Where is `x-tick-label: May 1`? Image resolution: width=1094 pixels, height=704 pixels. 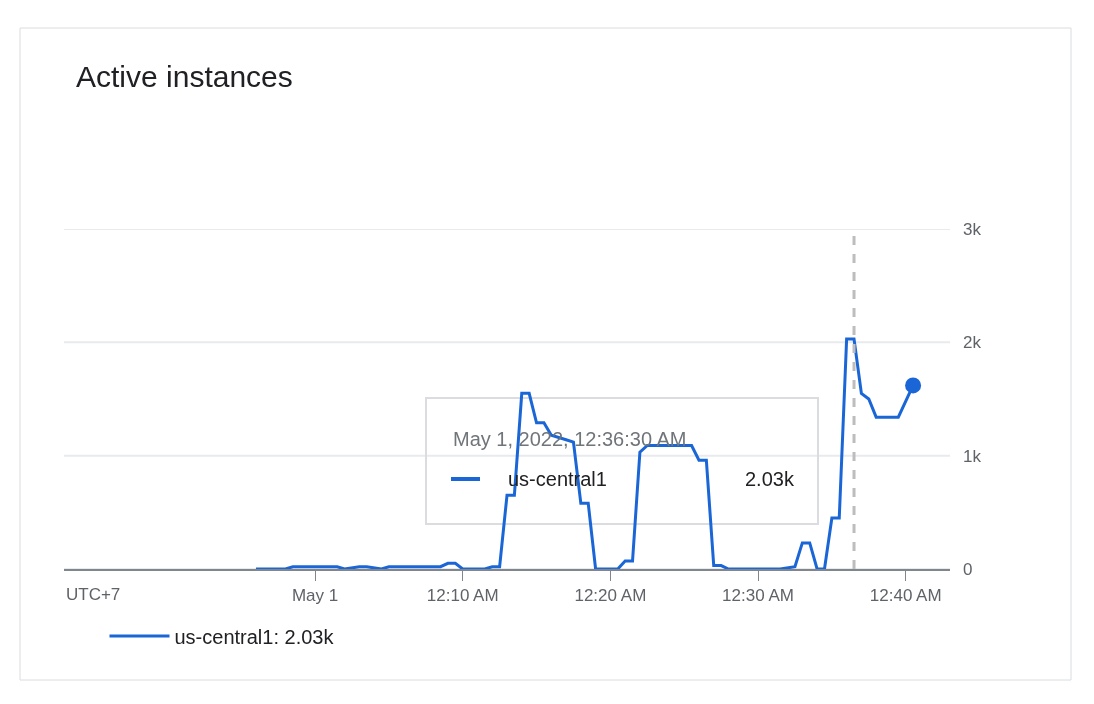 x-tick-label: May 1 is located at coordinates (315, 596).